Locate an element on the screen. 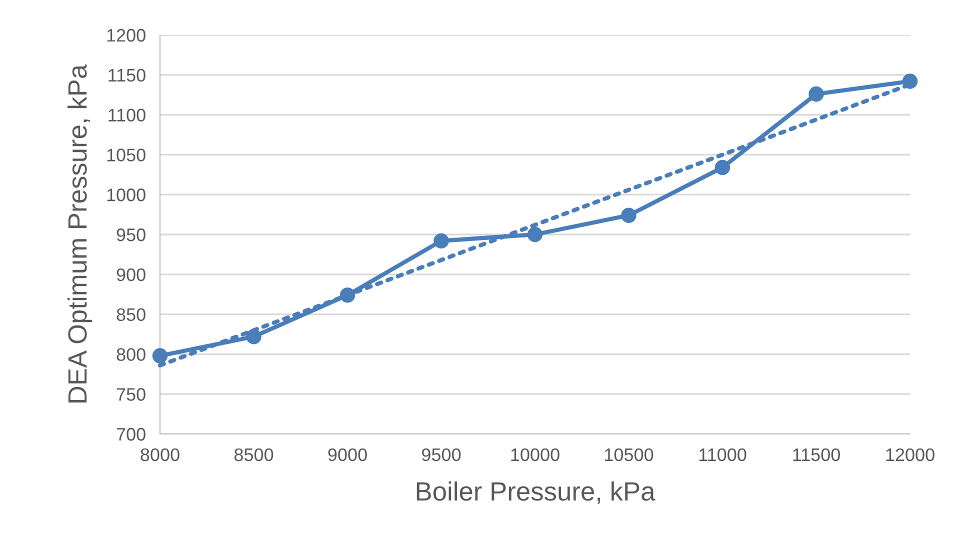 This screenshot has height=556, width=959. y-tick-label: 1200 is located at coordinates (126, 35).